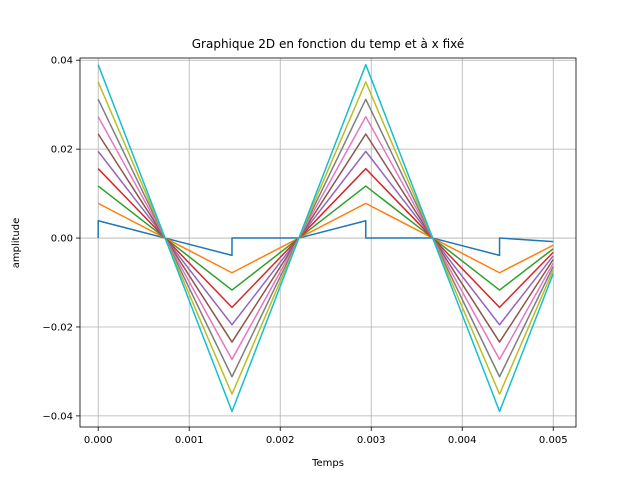 This screenshot has height=480, width=640. I want to click on x-tick-label: 0.004, so click(462, 440).